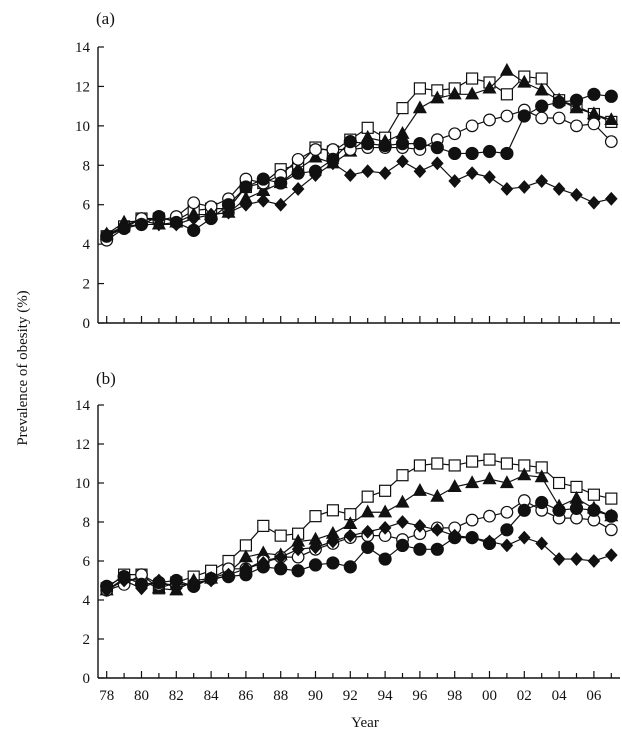 The height and width of the screenshot is (733, 622). Describe the element at coordinates (454, 696) in the screenshot. I see `panel-b-xtick-label: 98` at that location.